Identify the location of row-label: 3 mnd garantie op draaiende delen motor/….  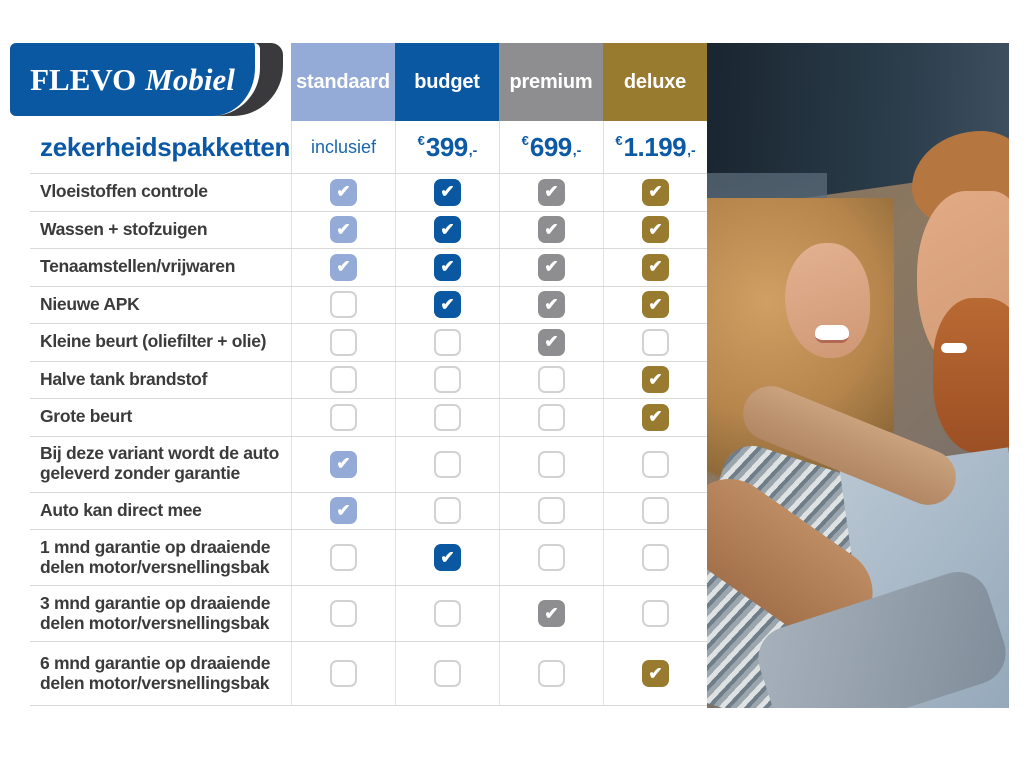
(155, 612).